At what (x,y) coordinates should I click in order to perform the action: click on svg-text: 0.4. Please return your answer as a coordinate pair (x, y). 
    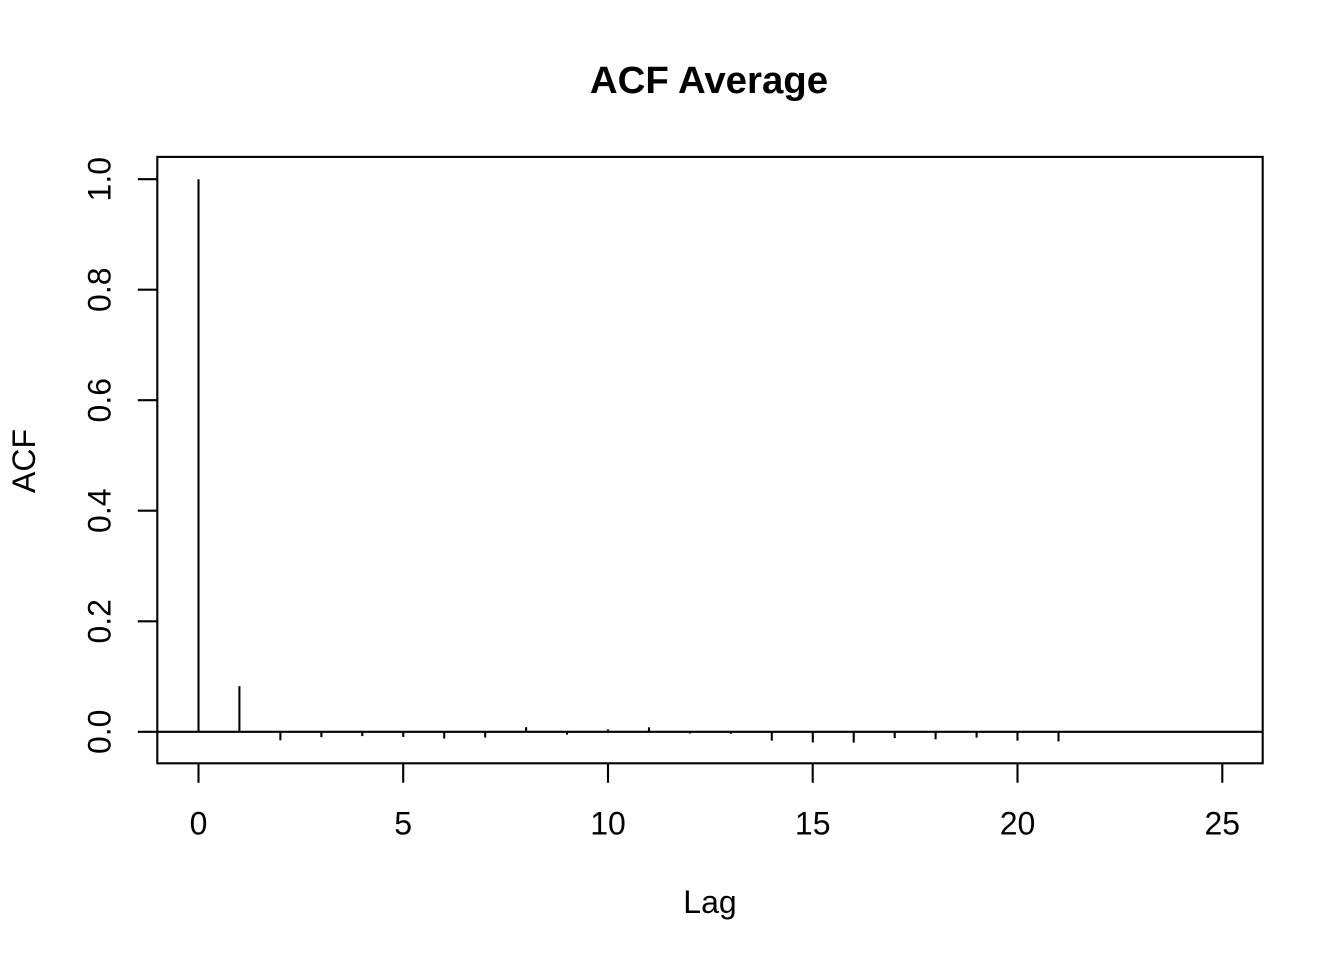
    Looking at the image, I should click on (100, 510).